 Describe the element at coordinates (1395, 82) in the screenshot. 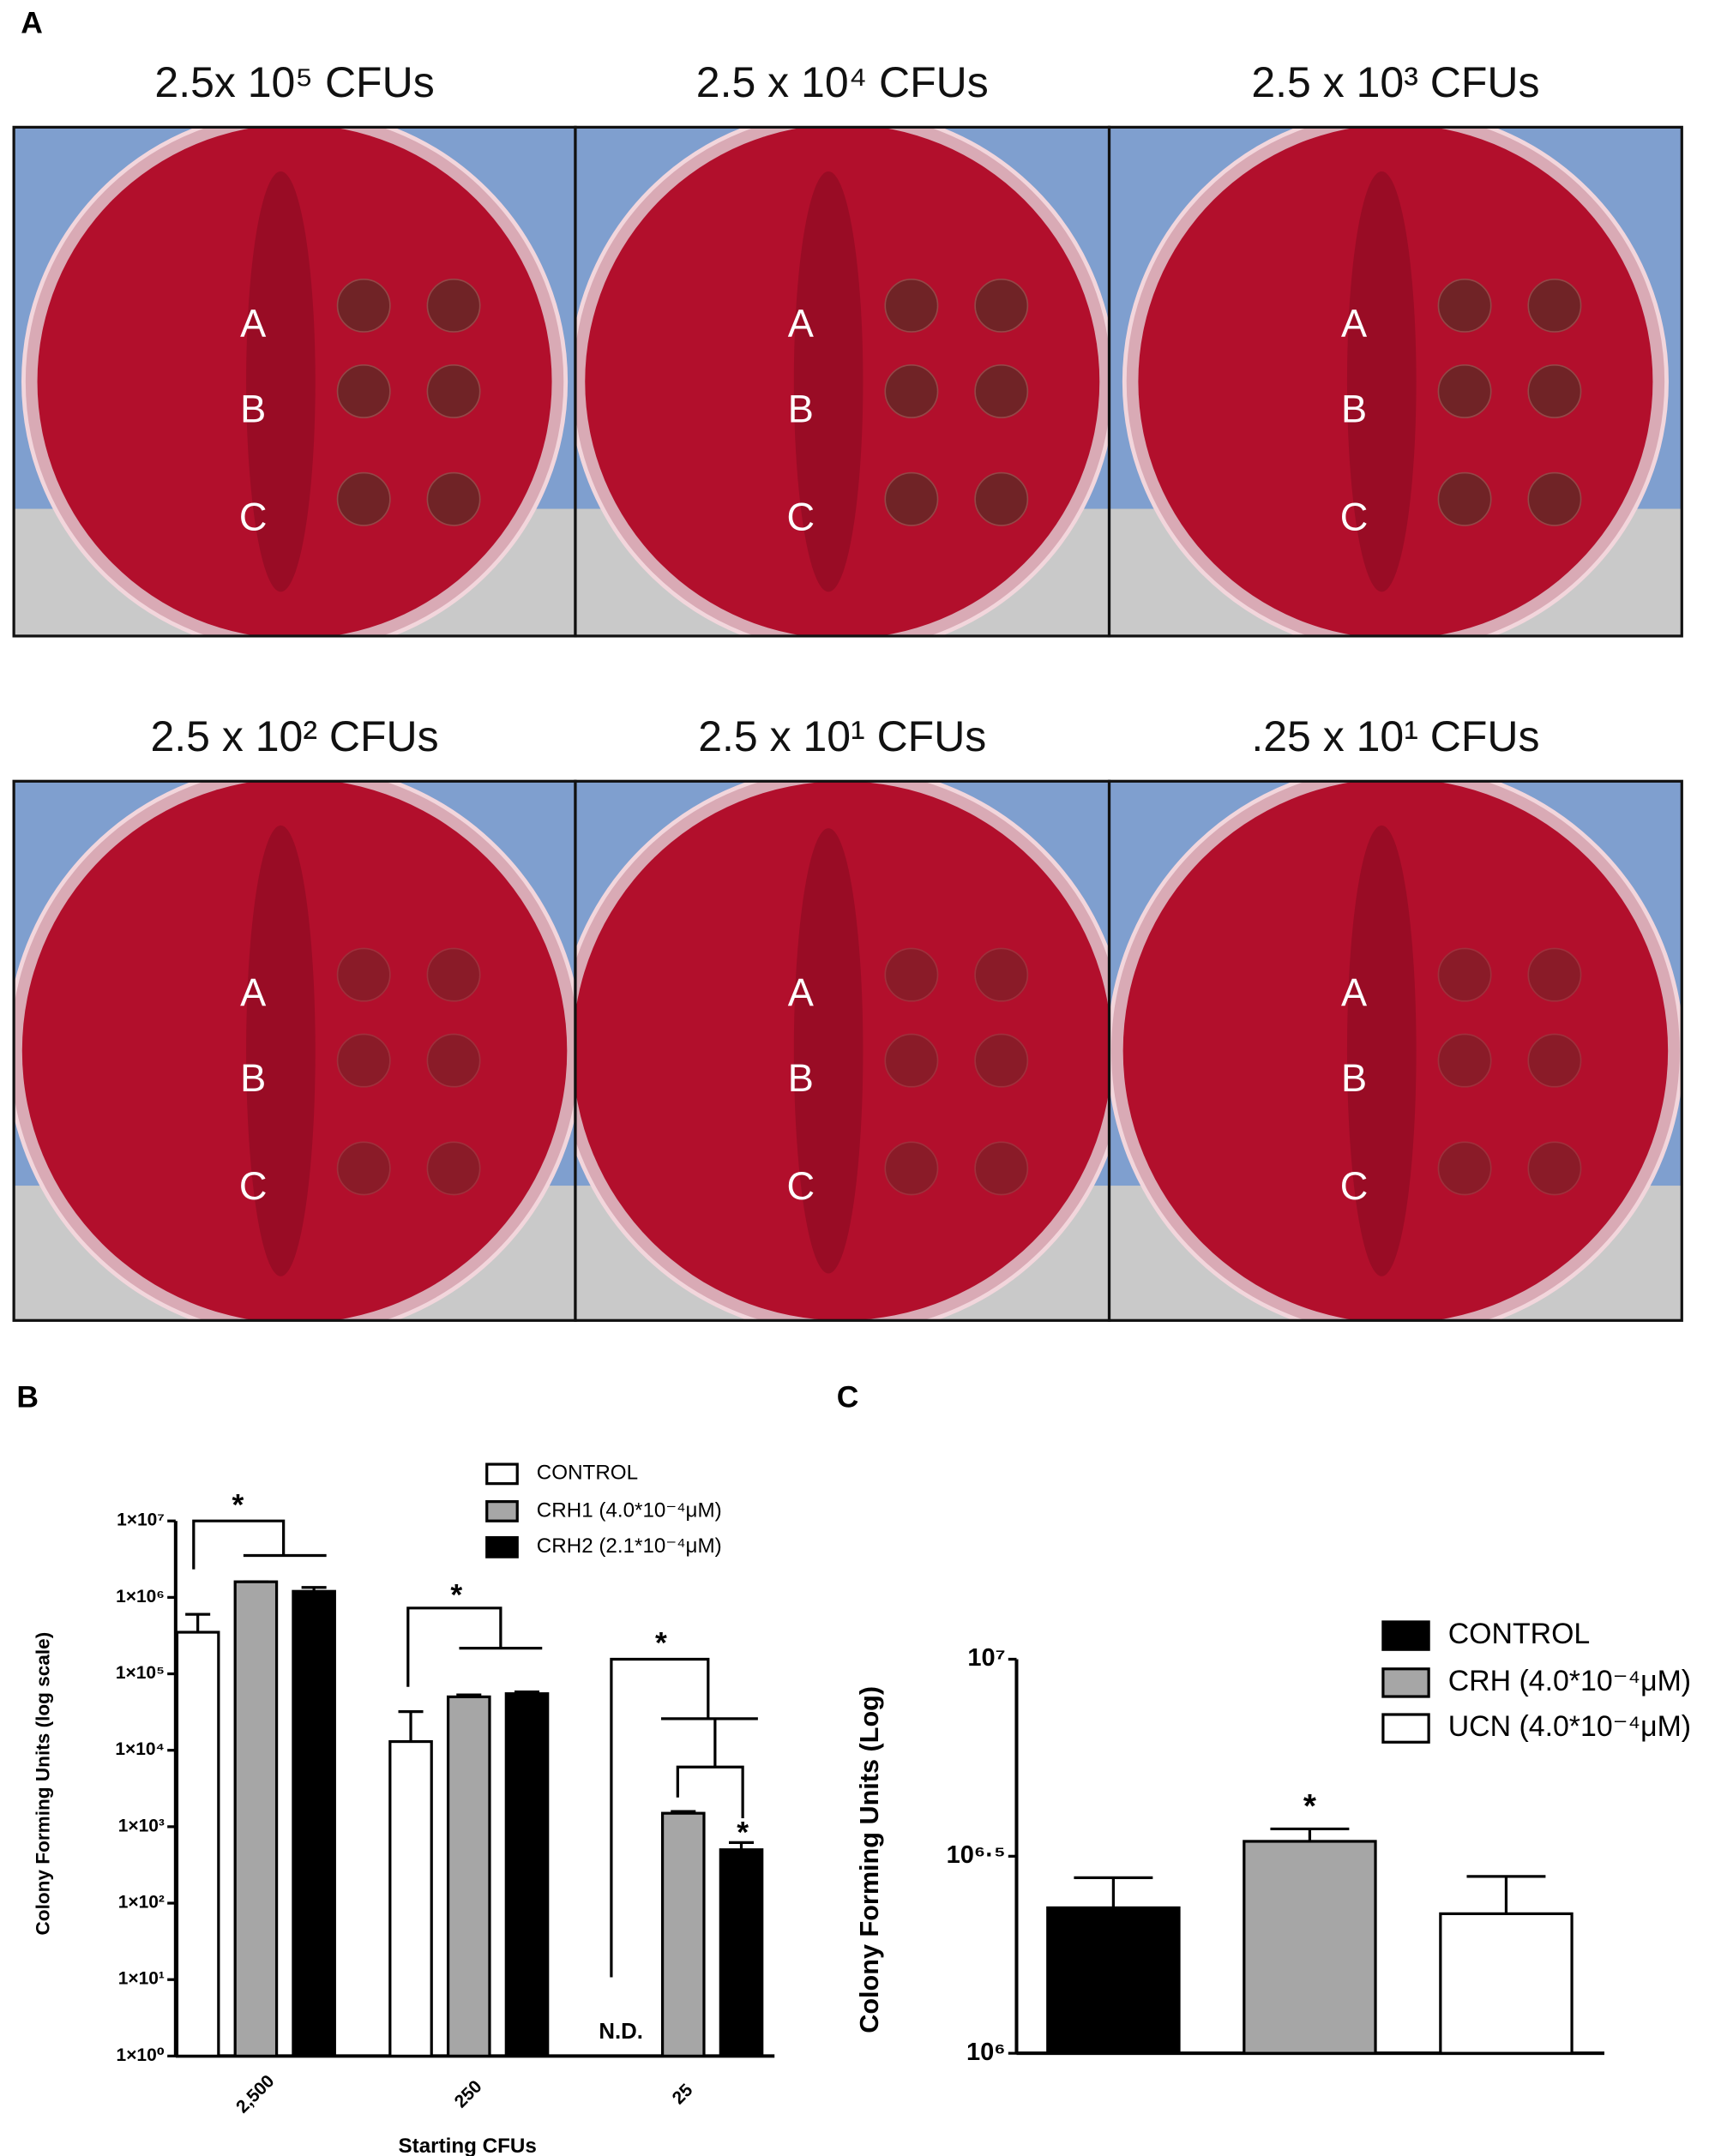

I see `plate-title: 2.5 x 10³ CFUs` at that location.